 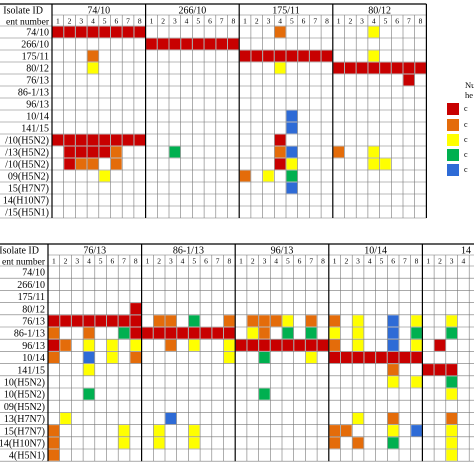 What do you see at coordinates (35, 45) in the screenshot?
I see `row-label-0-1: 266/10` at bounding box center [35, 45].